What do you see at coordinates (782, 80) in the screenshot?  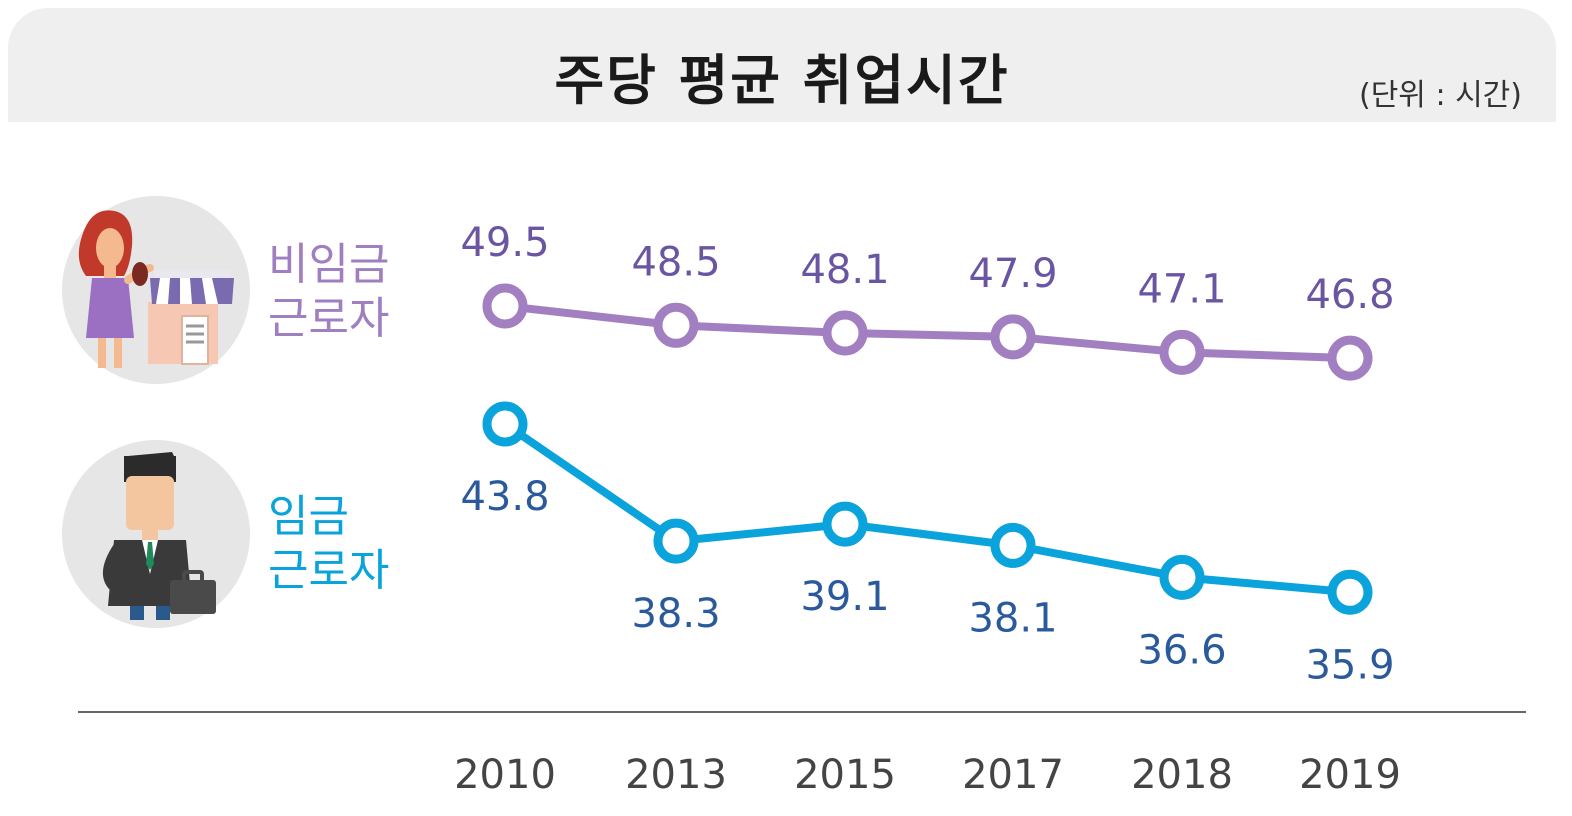 I see `chart-title: 주당 평균 취업시간` at bounding box center [782, 80].